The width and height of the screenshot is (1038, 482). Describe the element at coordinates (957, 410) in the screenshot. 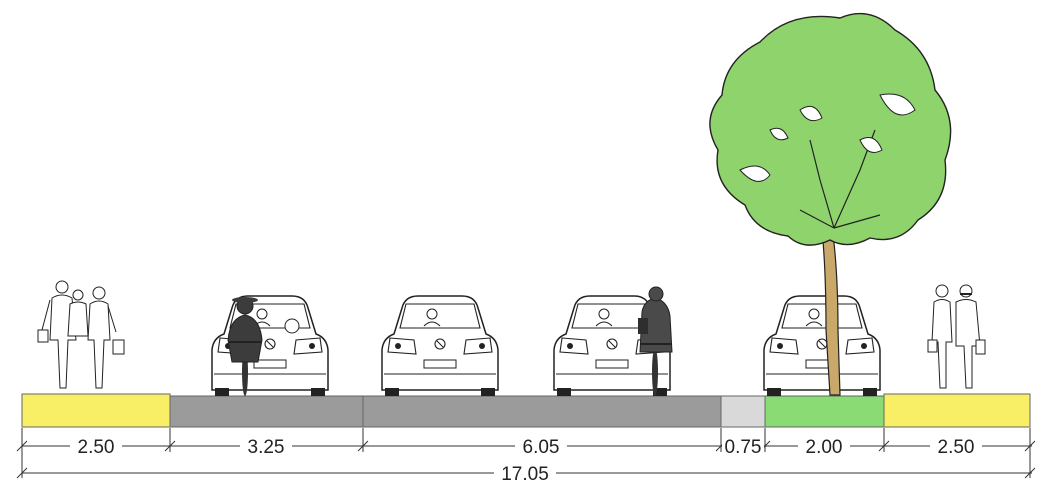

I see `sidewalk-right` at that location.